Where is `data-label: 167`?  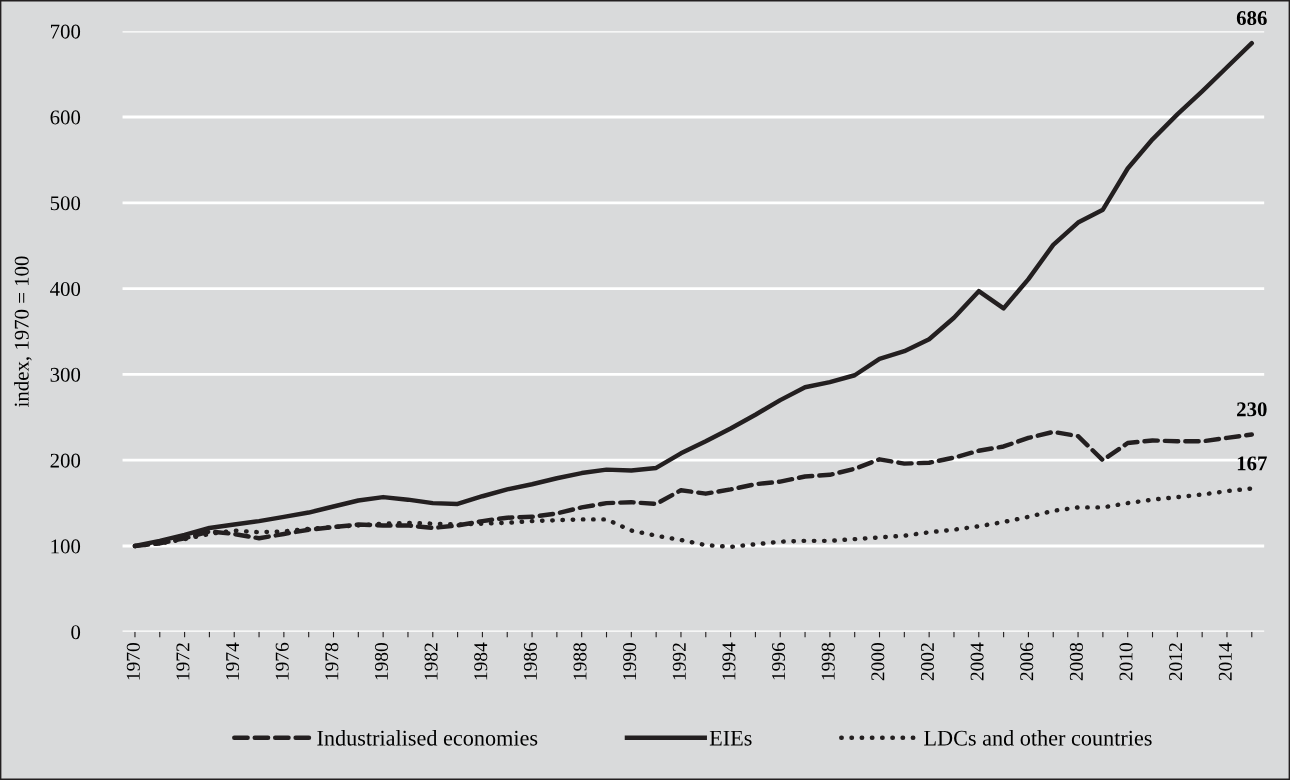
data-label: 167 is located at coordinates (1252, 463).